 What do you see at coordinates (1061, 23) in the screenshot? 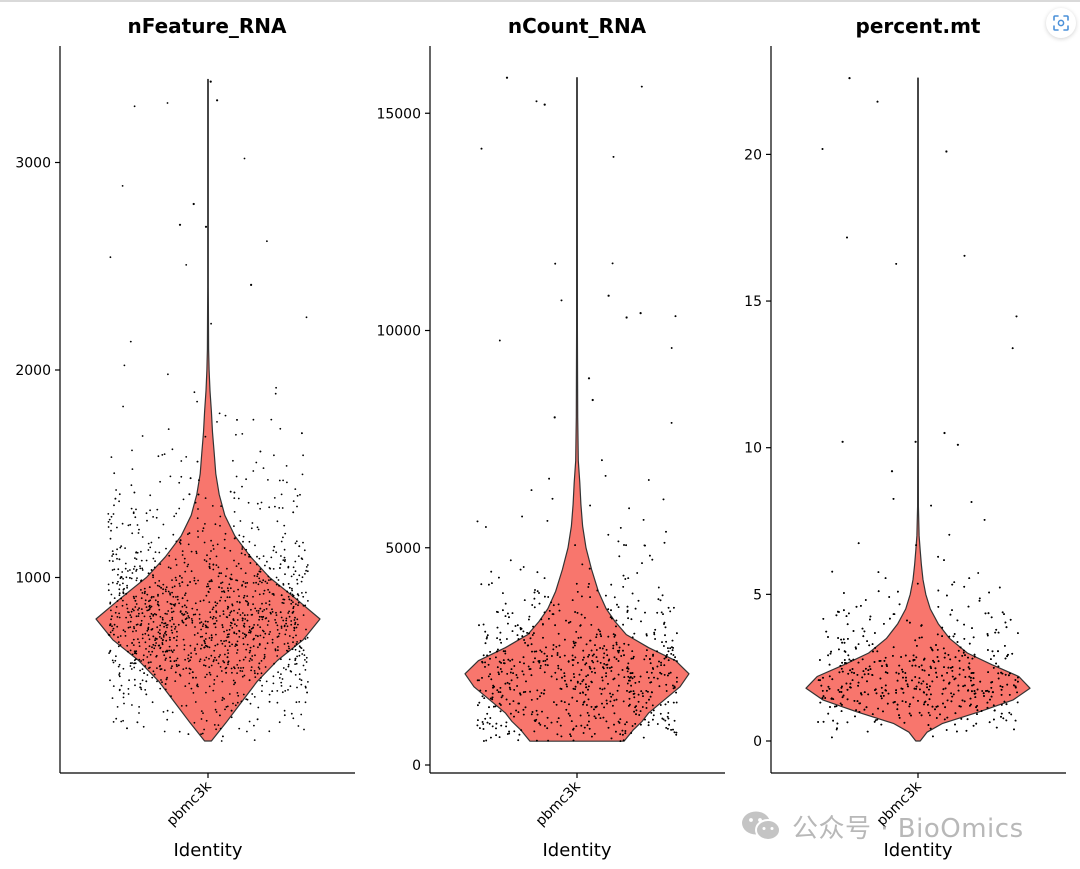
I see `scan-button` at bounding box center [1061, 23].